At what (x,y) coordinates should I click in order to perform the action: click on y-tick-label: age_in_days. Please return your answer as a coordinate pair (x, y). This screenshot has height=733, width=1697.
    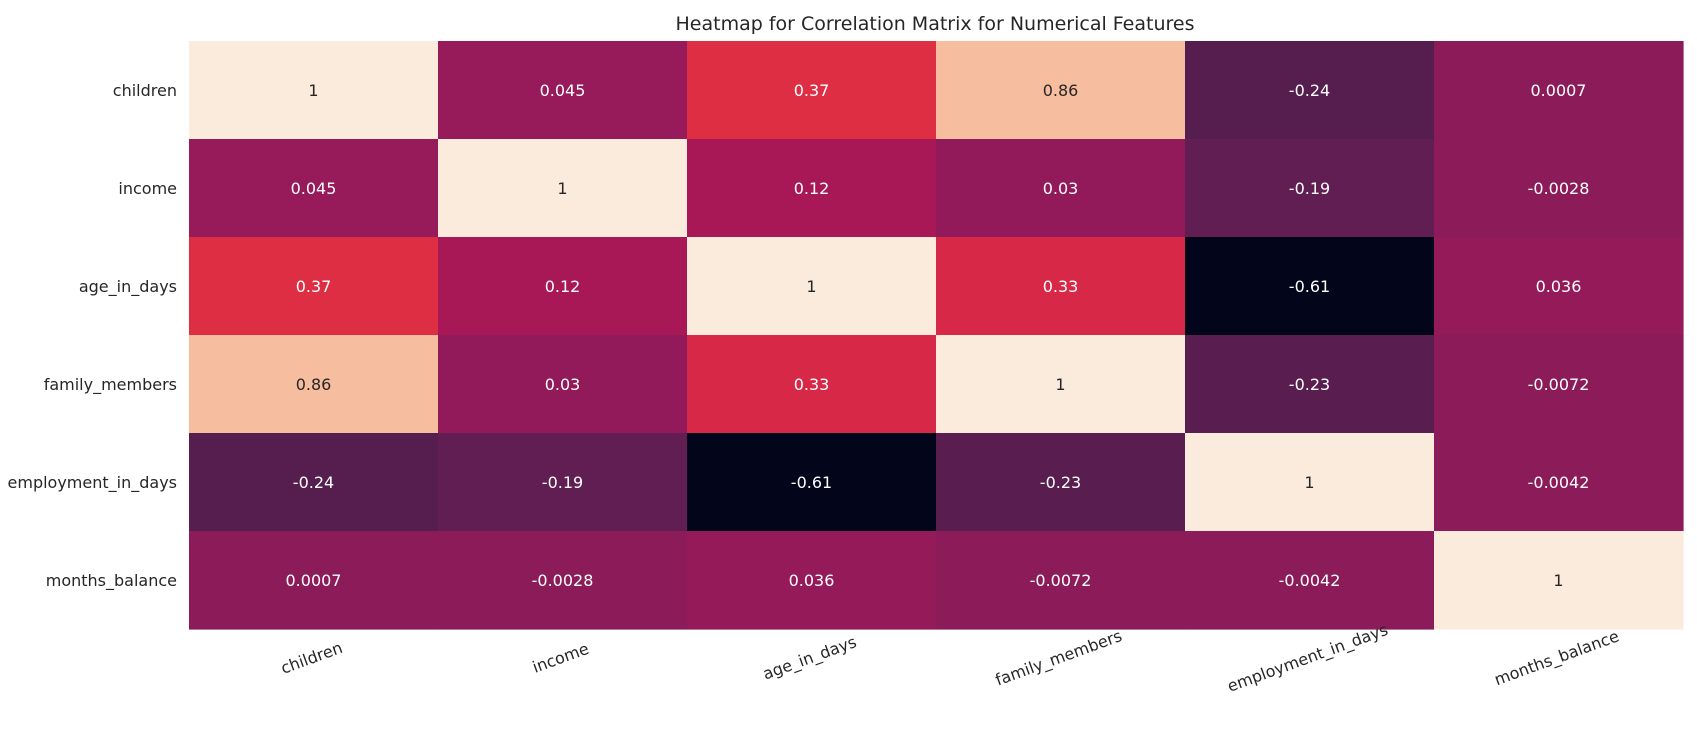
    Looking at the image, I should click on (128, 287).